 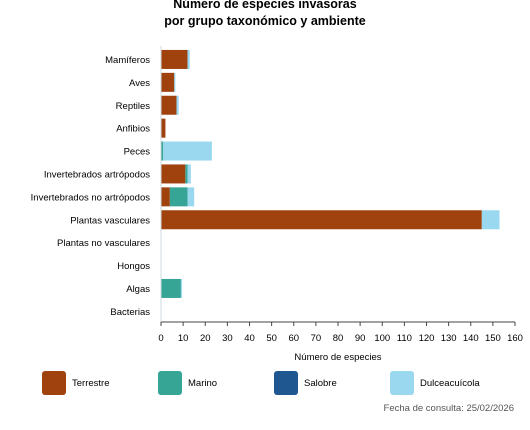 I want to click on bar-plantas-vasculares-dulceacuicola, so click(x=490, y=220).